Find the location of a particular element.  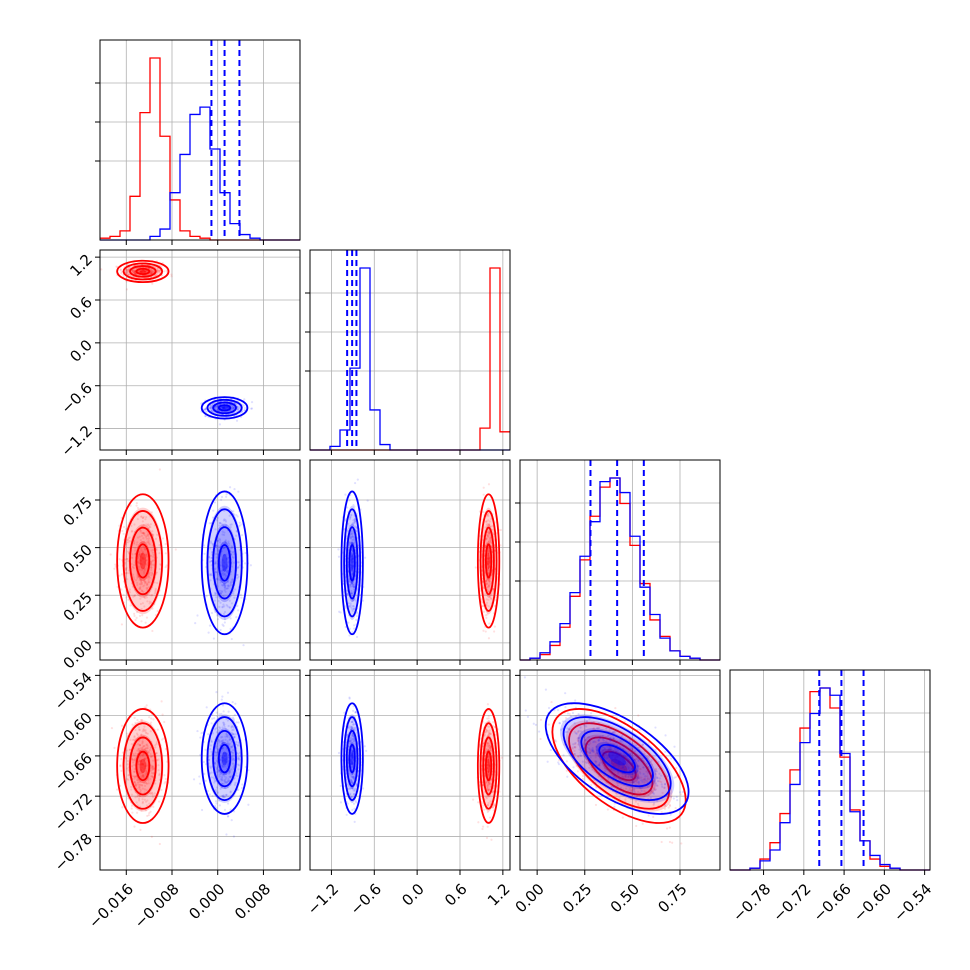

x-tick-label: −0.54 is located at coordinates (912, 902).